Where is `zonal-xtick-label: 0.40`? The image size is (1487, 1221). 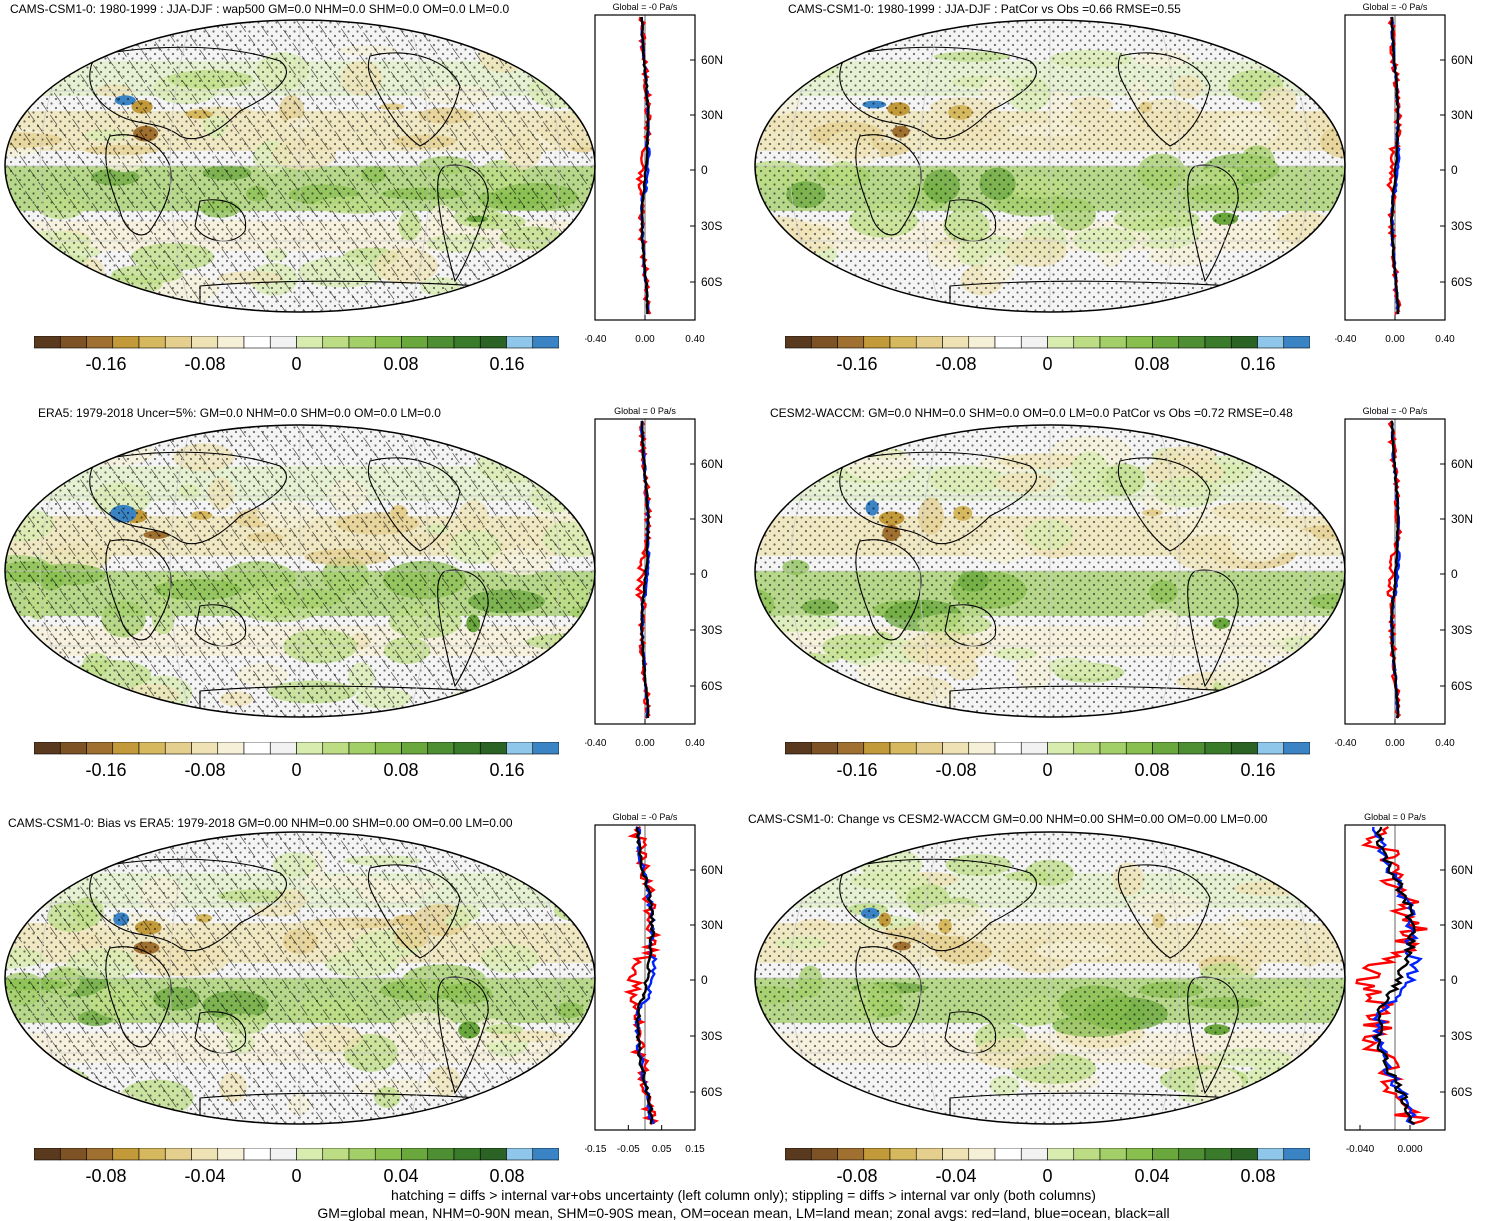
zonal-xtick-label: 0.40 is located at coordinates (695, 743).